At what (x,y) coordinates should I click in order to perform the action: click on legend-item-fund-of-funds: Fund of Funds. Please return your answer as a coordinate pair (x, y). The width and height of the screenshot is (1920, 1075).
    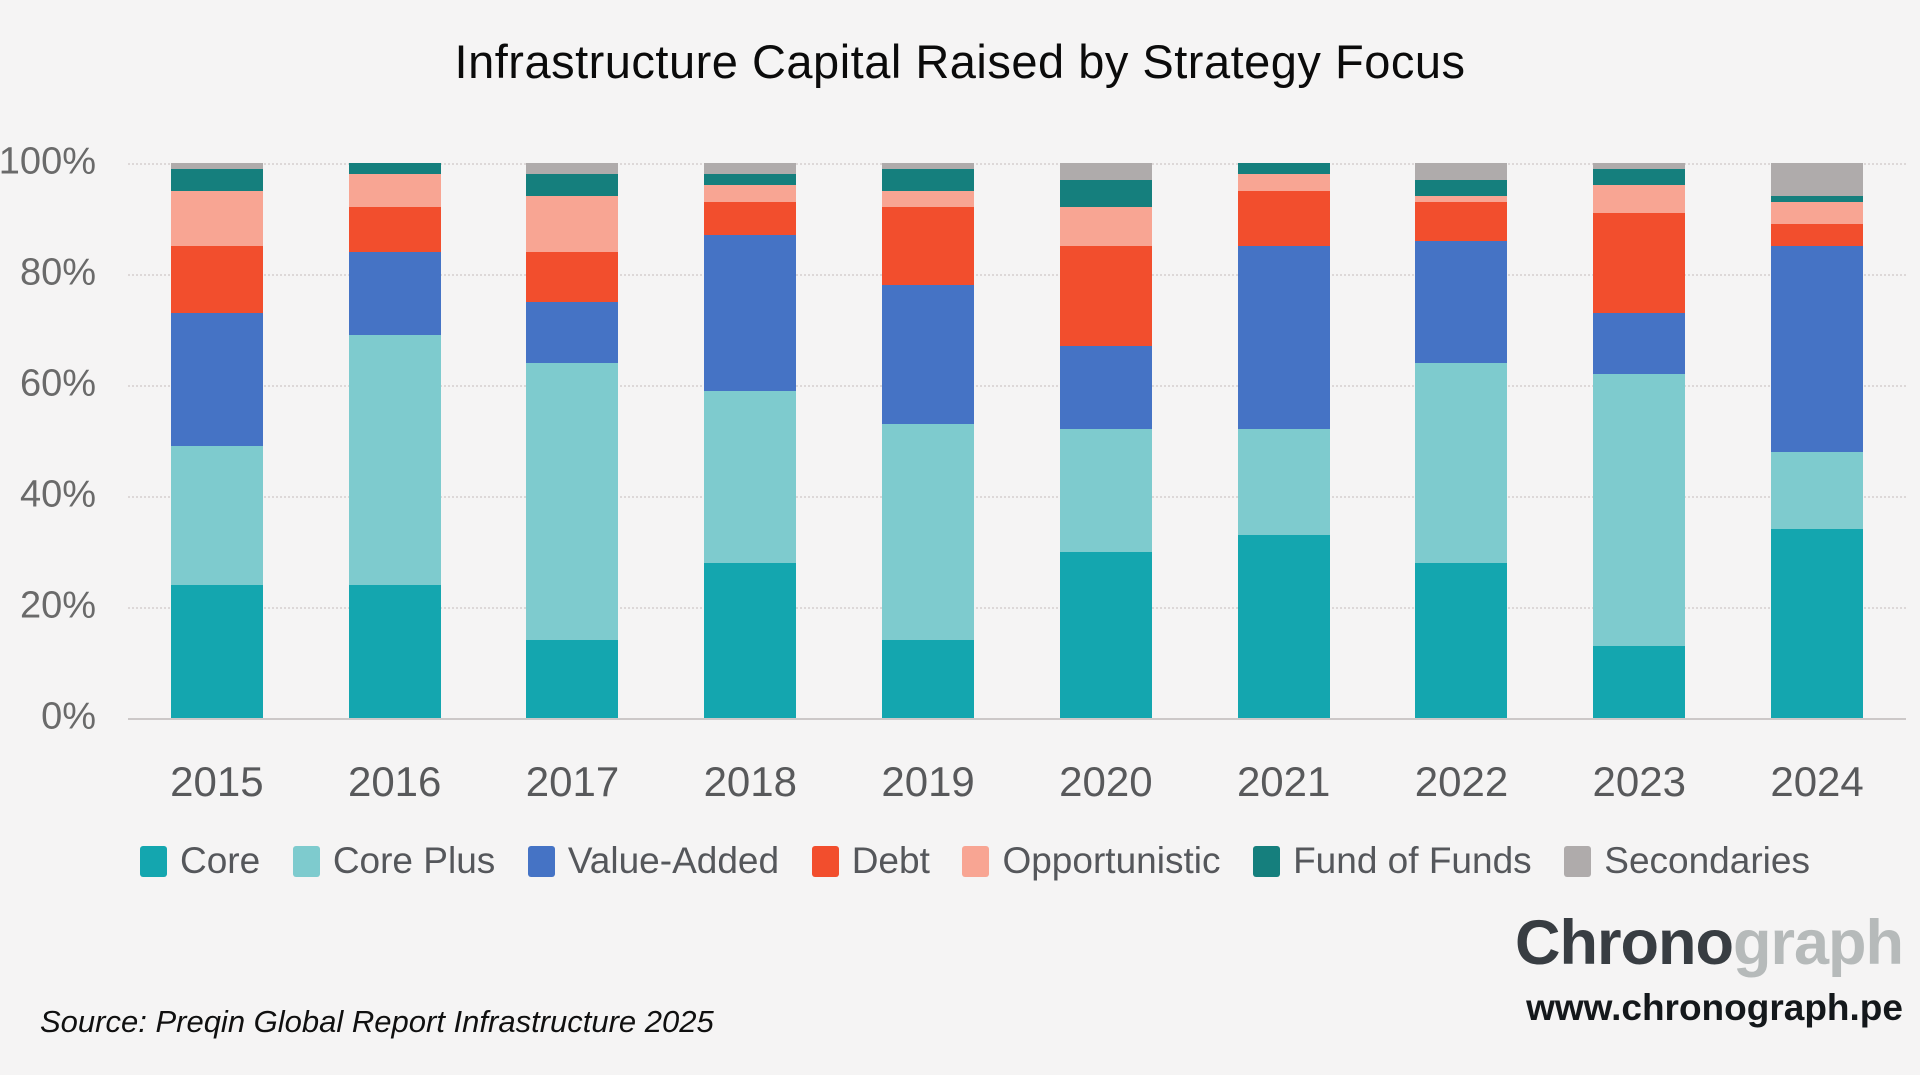
    Looking at the image, I should click on (1392, 861).